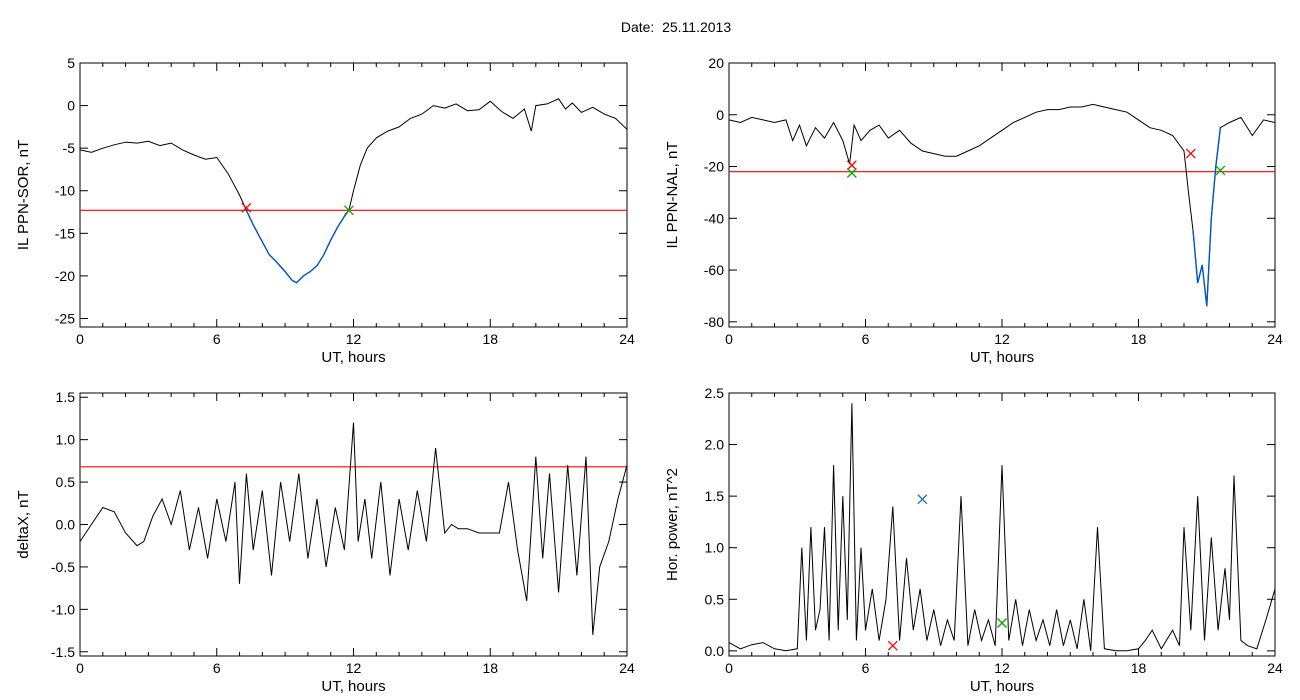 The height and width of the screenshot is (700, 1300). Describe the element at coordinates (71, 63) in the screenshot. I see `y-tick-label: 5` at that location.